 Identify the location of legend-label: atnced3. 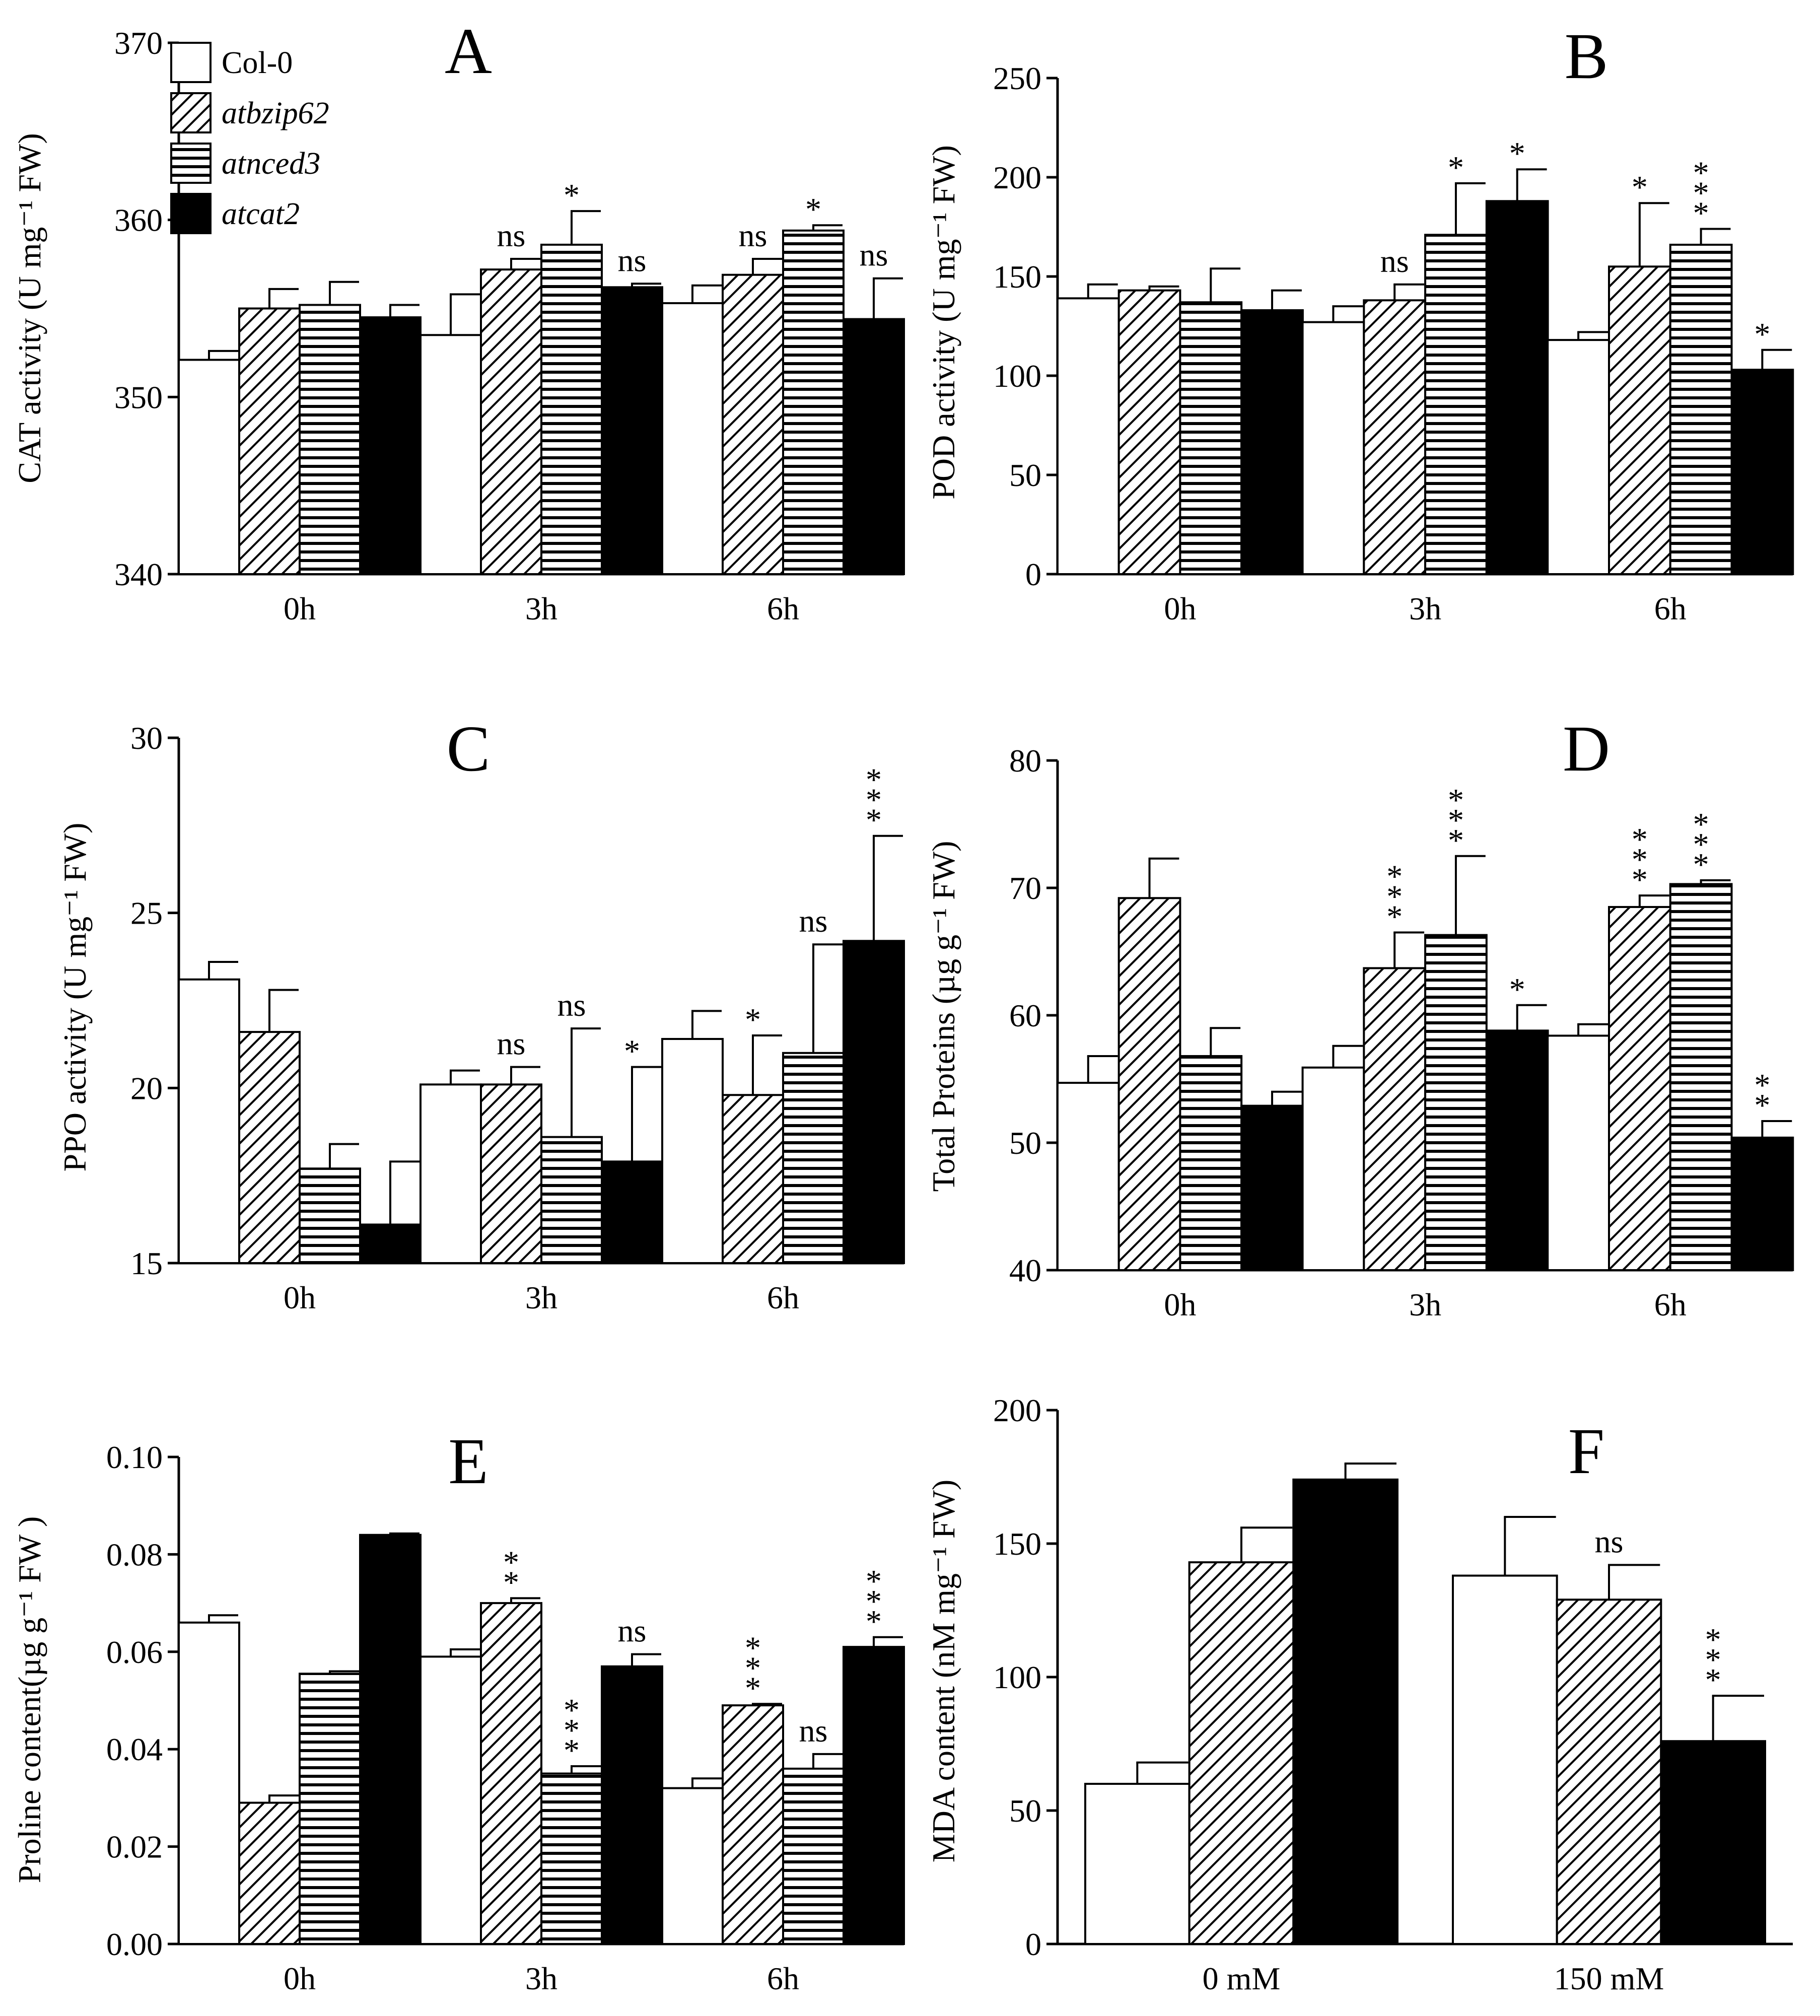
(271, 164).